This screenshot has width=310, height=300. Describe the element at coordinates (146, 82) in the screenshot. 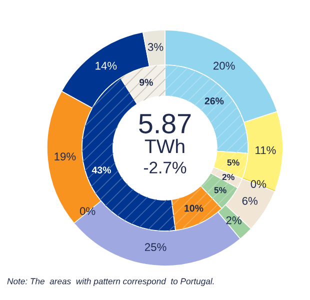

I see `data-label: 9%` at that location.